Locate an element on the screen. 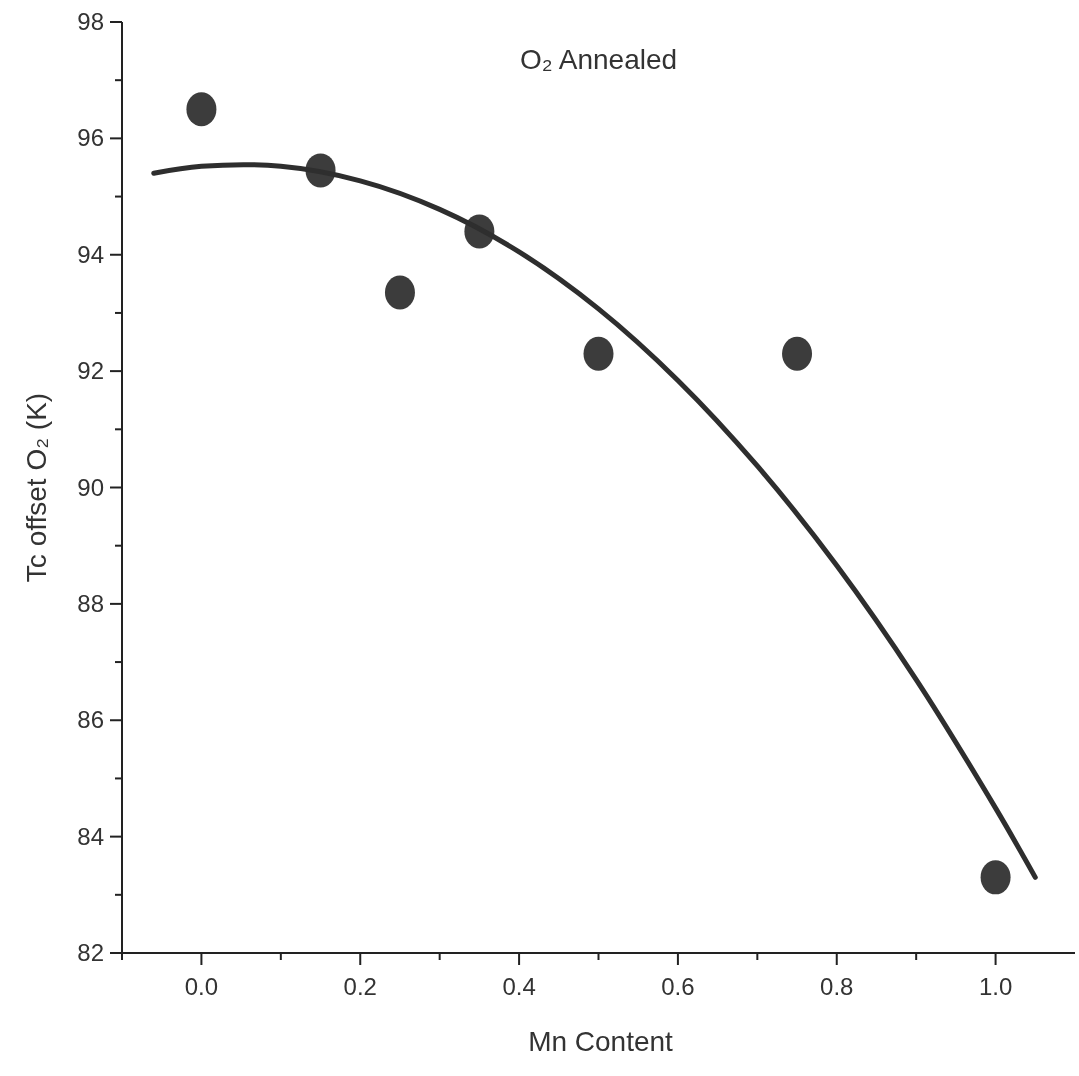  y-axis-title: Tc offset O₂ (K) is located at coordinates (36, 487).